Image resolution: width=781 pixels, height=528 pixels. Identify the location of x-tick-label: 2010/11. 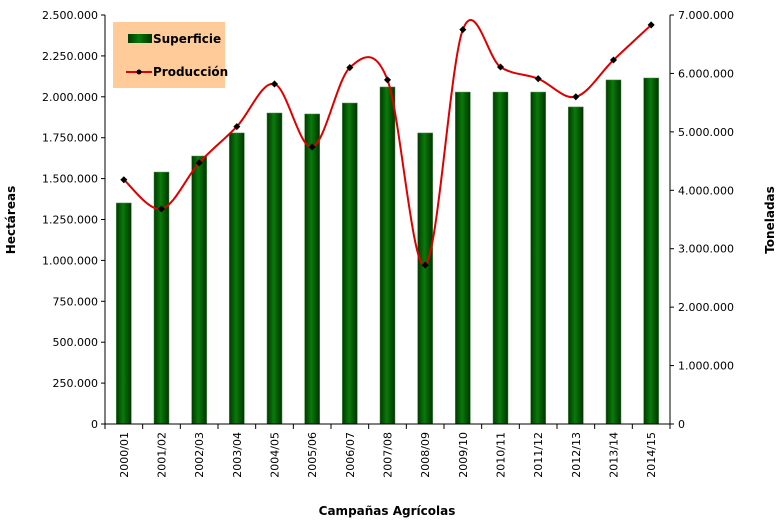
(501, 455).